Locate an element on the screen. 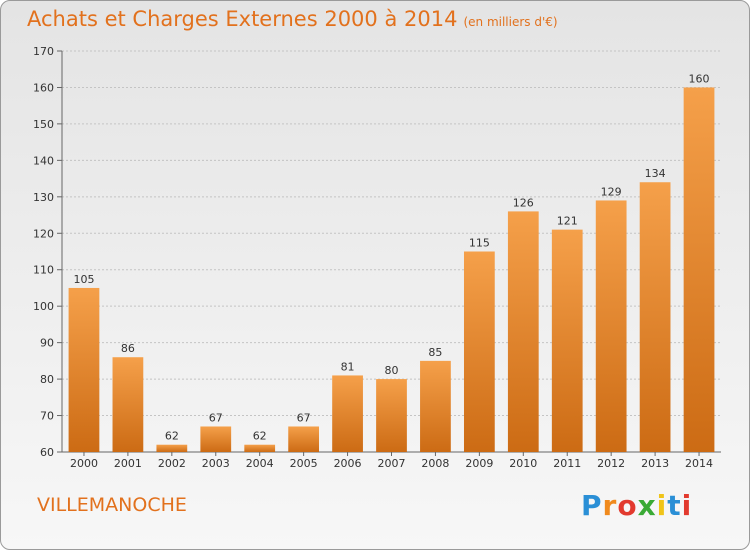 This screenshot has width=750, height=550. y-tick-label: 130 is located at coordinates (43, 197).